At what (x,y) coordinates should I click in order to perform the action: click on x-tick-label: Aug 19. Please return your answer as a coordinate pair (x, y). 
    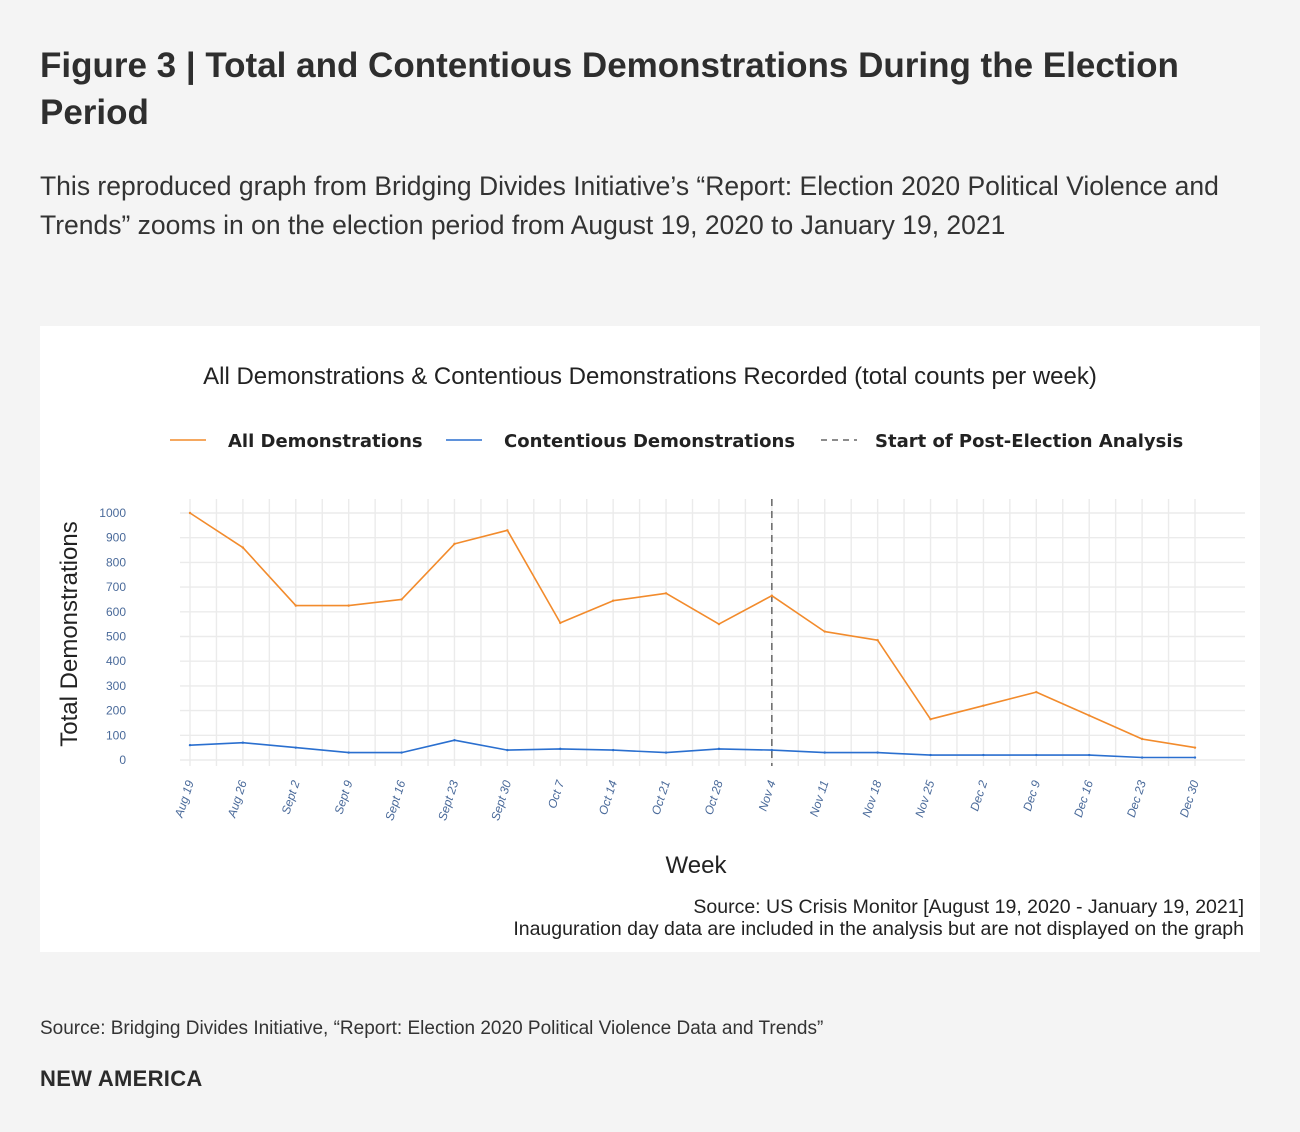
    Looking at the image, I should click on (183, 799).